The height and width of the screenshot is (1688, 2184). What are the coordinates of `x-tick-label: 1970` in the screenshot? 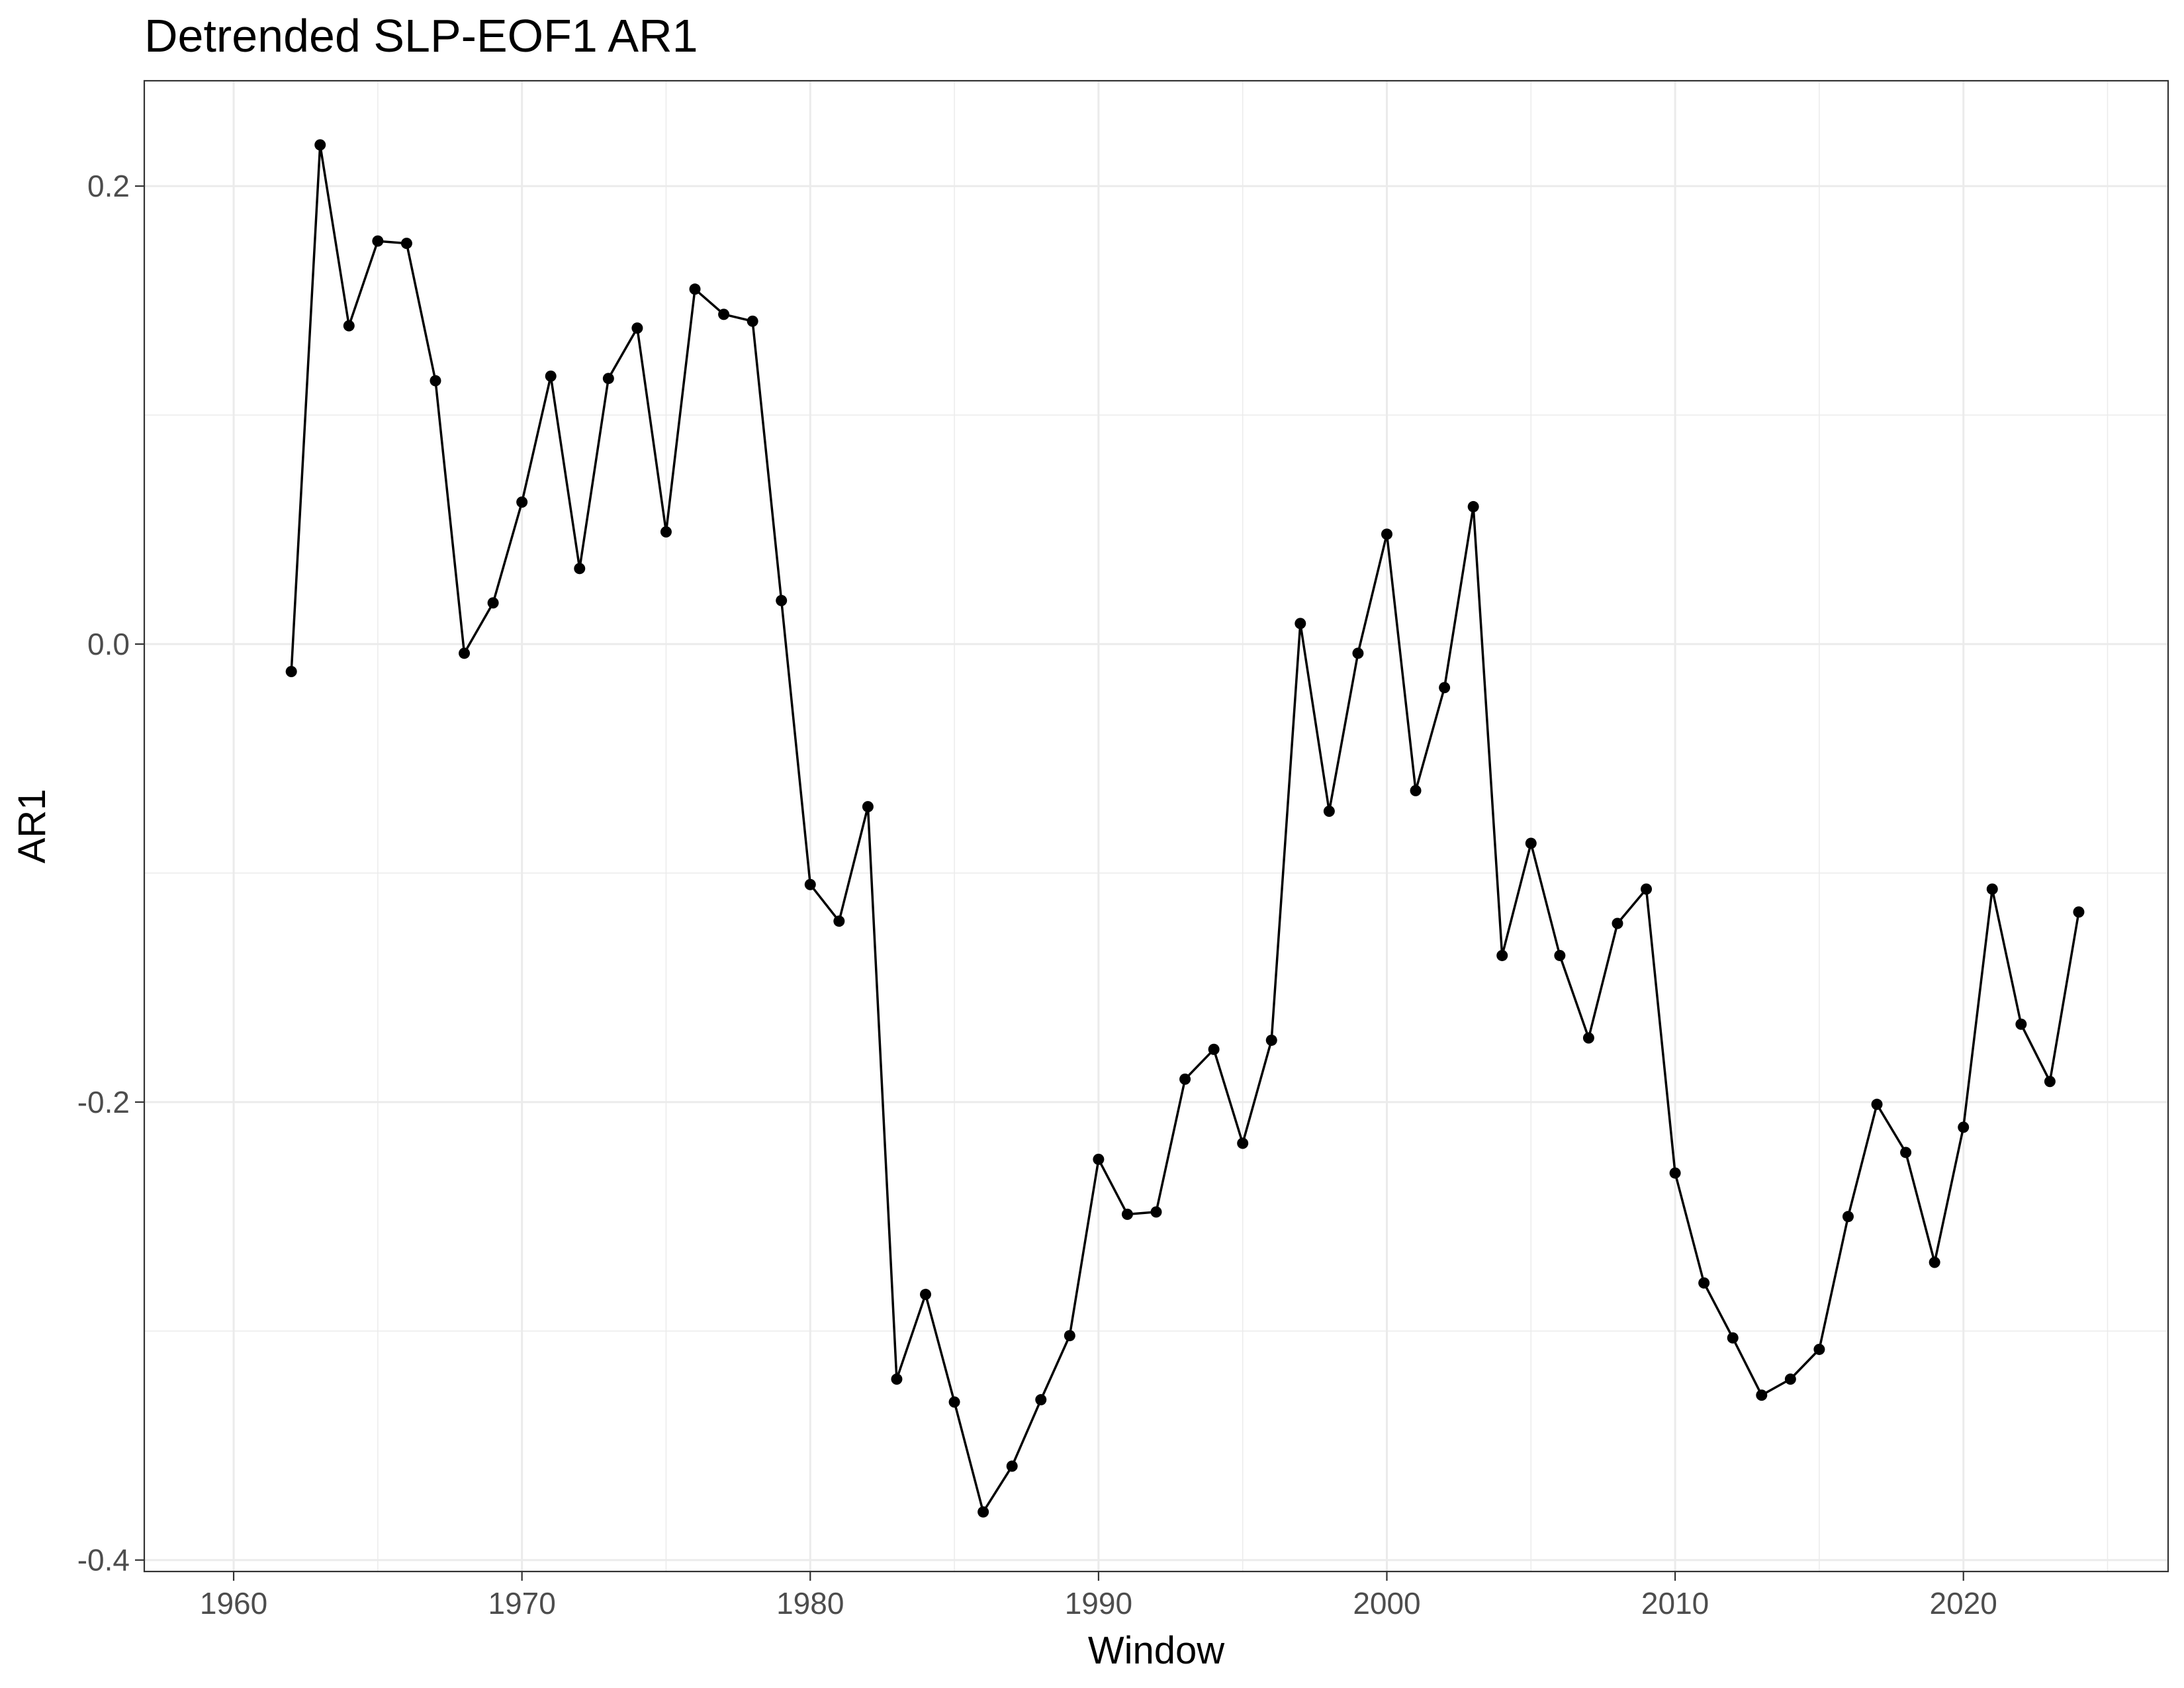 It's located at (521, 1603).